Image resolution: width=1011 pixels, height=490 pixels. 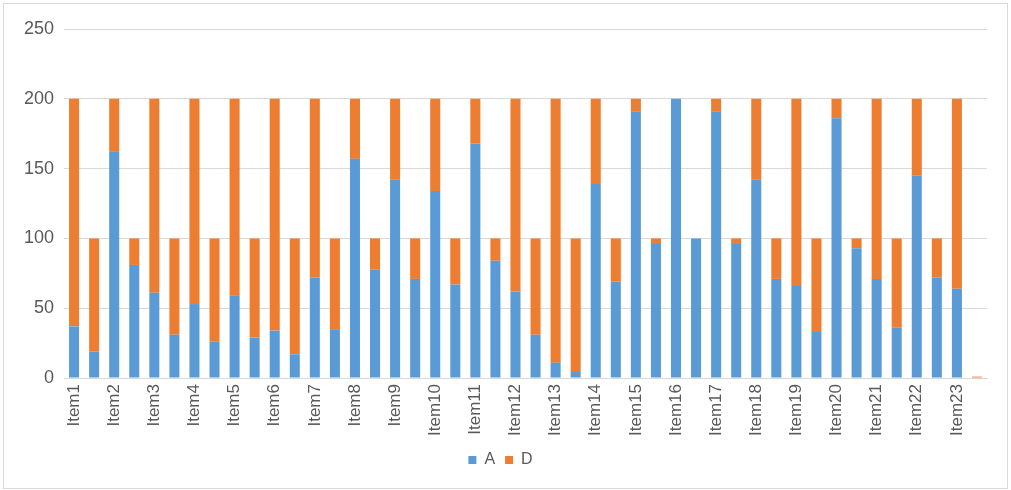 What do you see at coordinates (876, 410) in the screenshot?
I see `x-tick-label: Item21` at bounding box center [876, 410].